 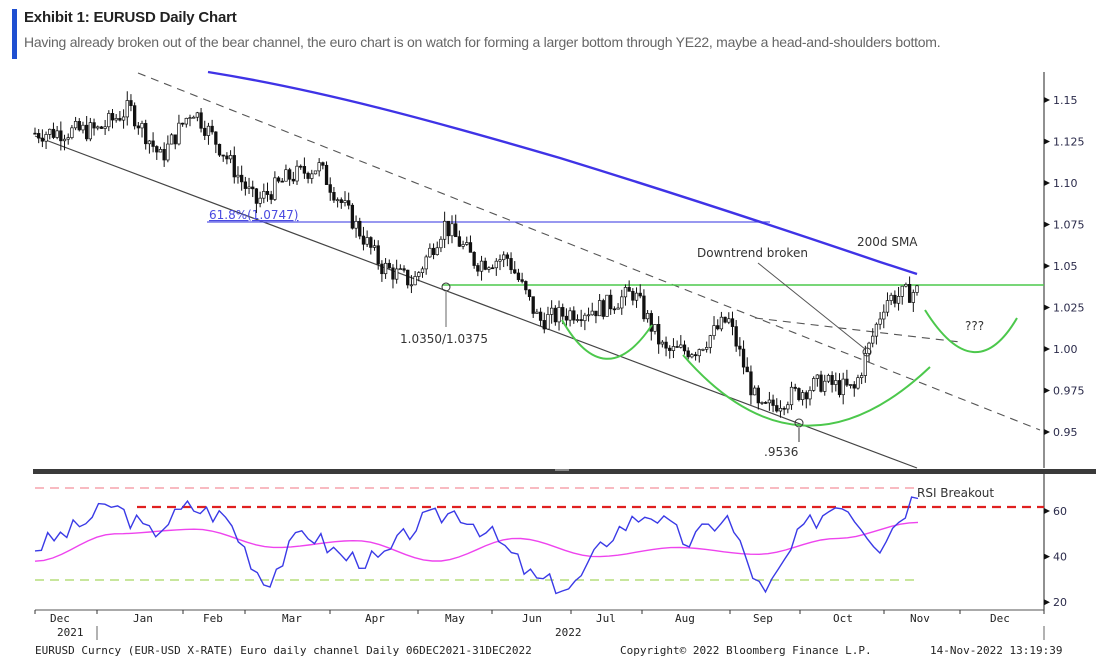 I want to click on x-tick-label: Sep, so click(x=763, y=618).